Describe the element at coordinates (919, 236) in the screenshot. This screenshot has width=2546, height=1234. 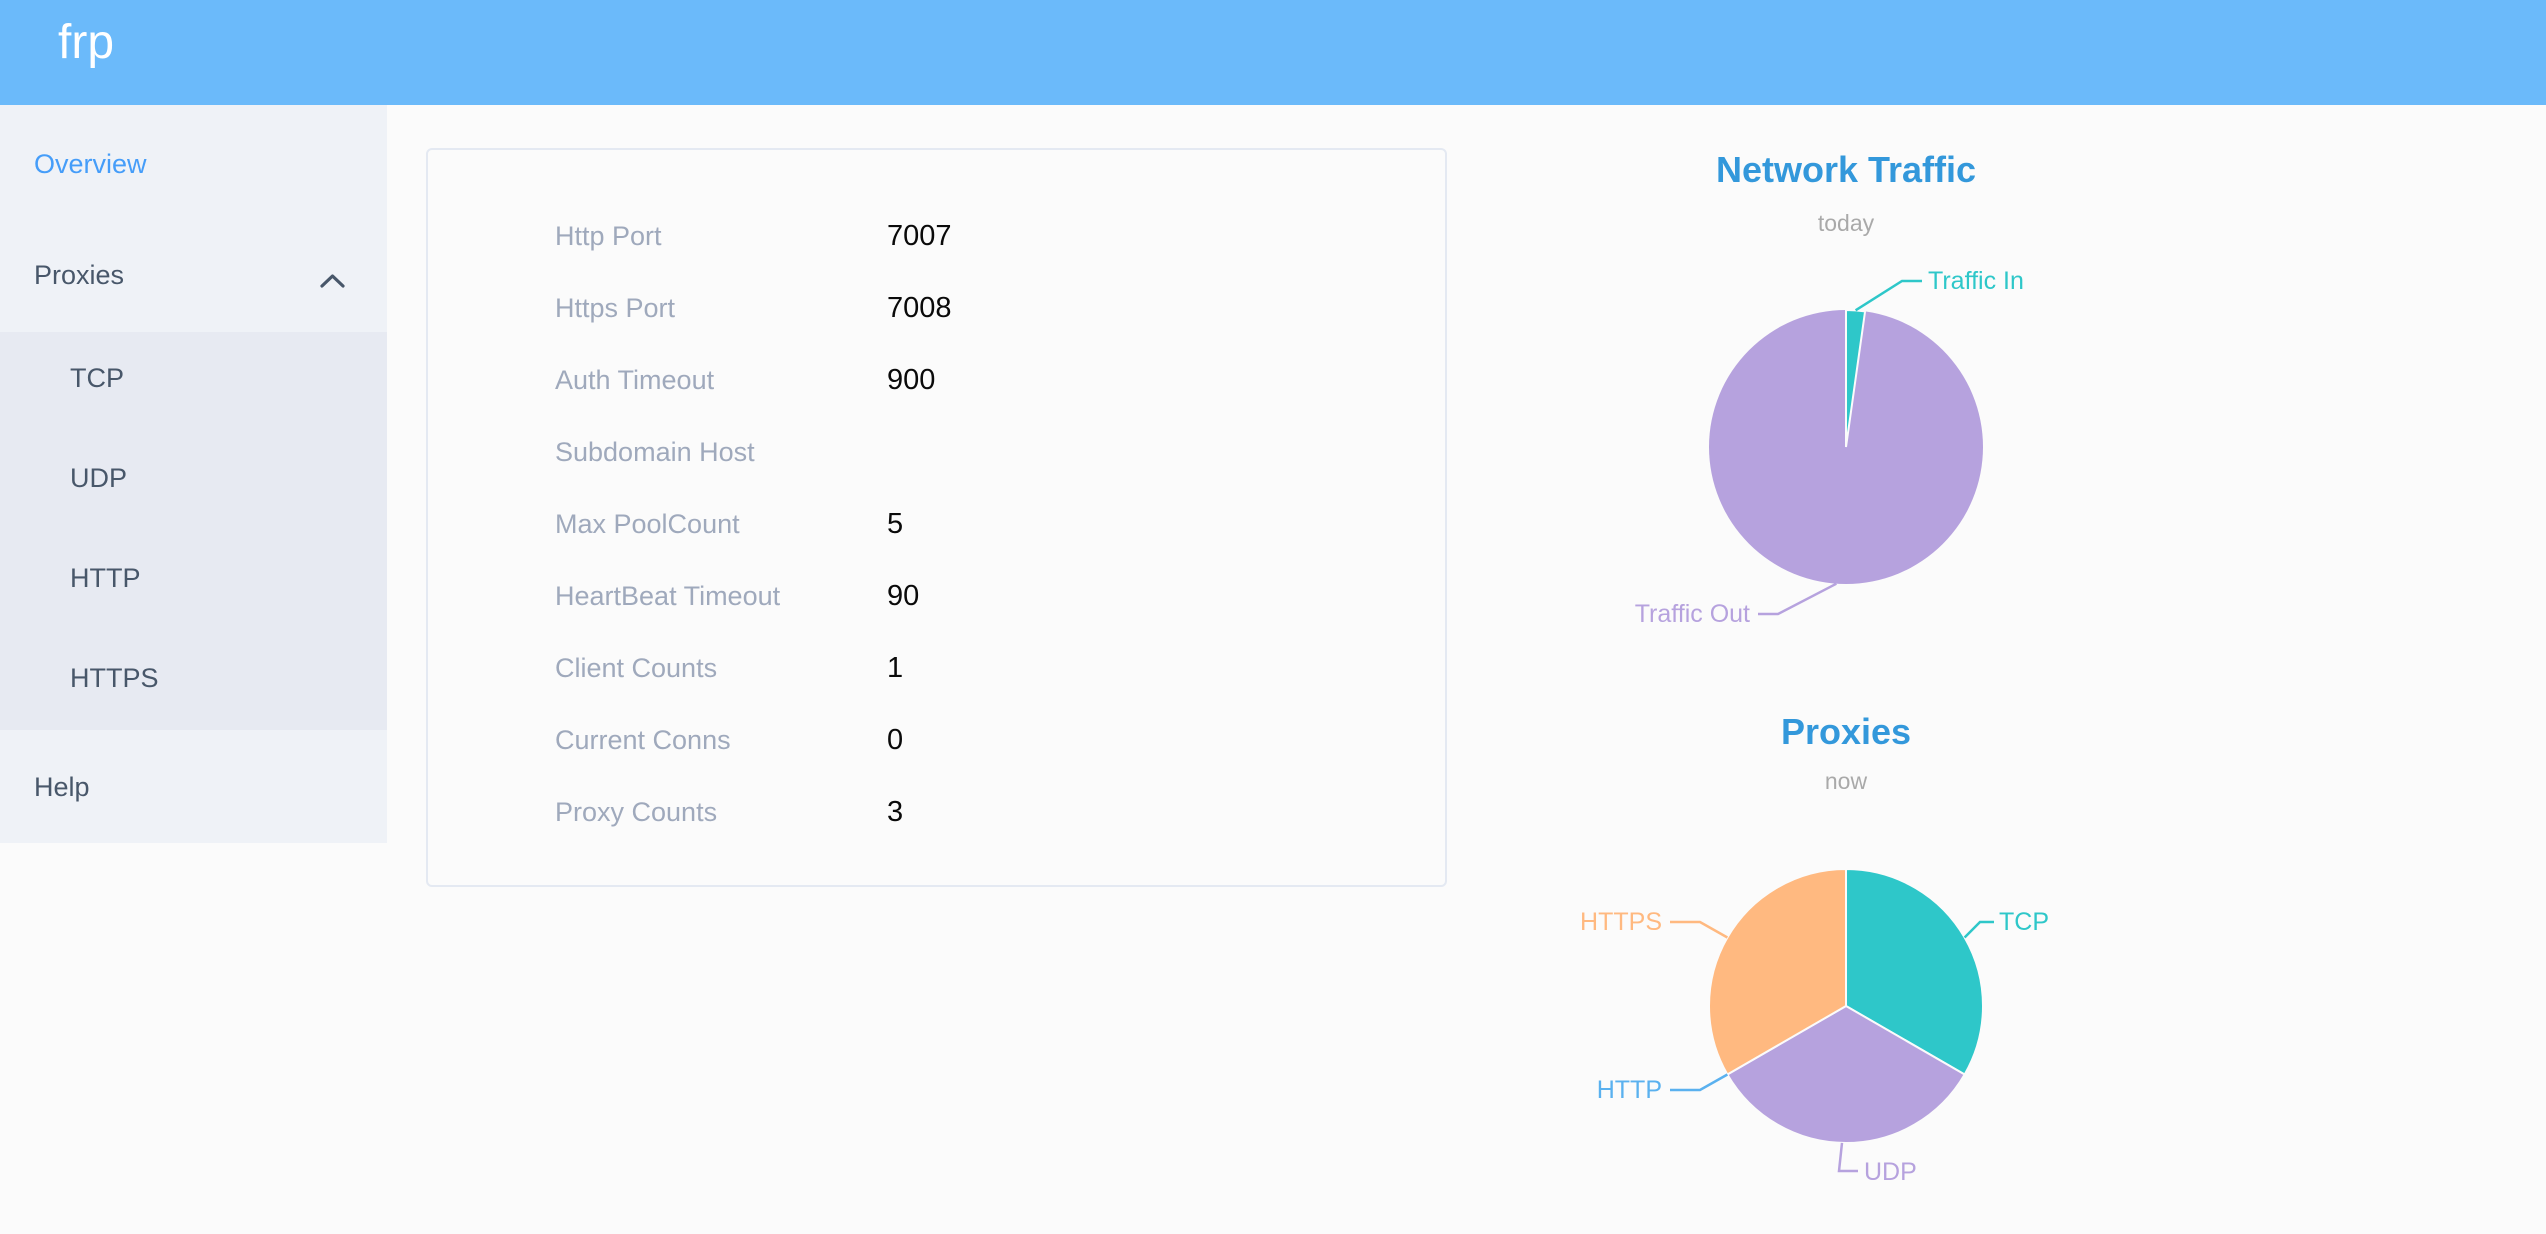
I see `info-value: 7007` at that location.